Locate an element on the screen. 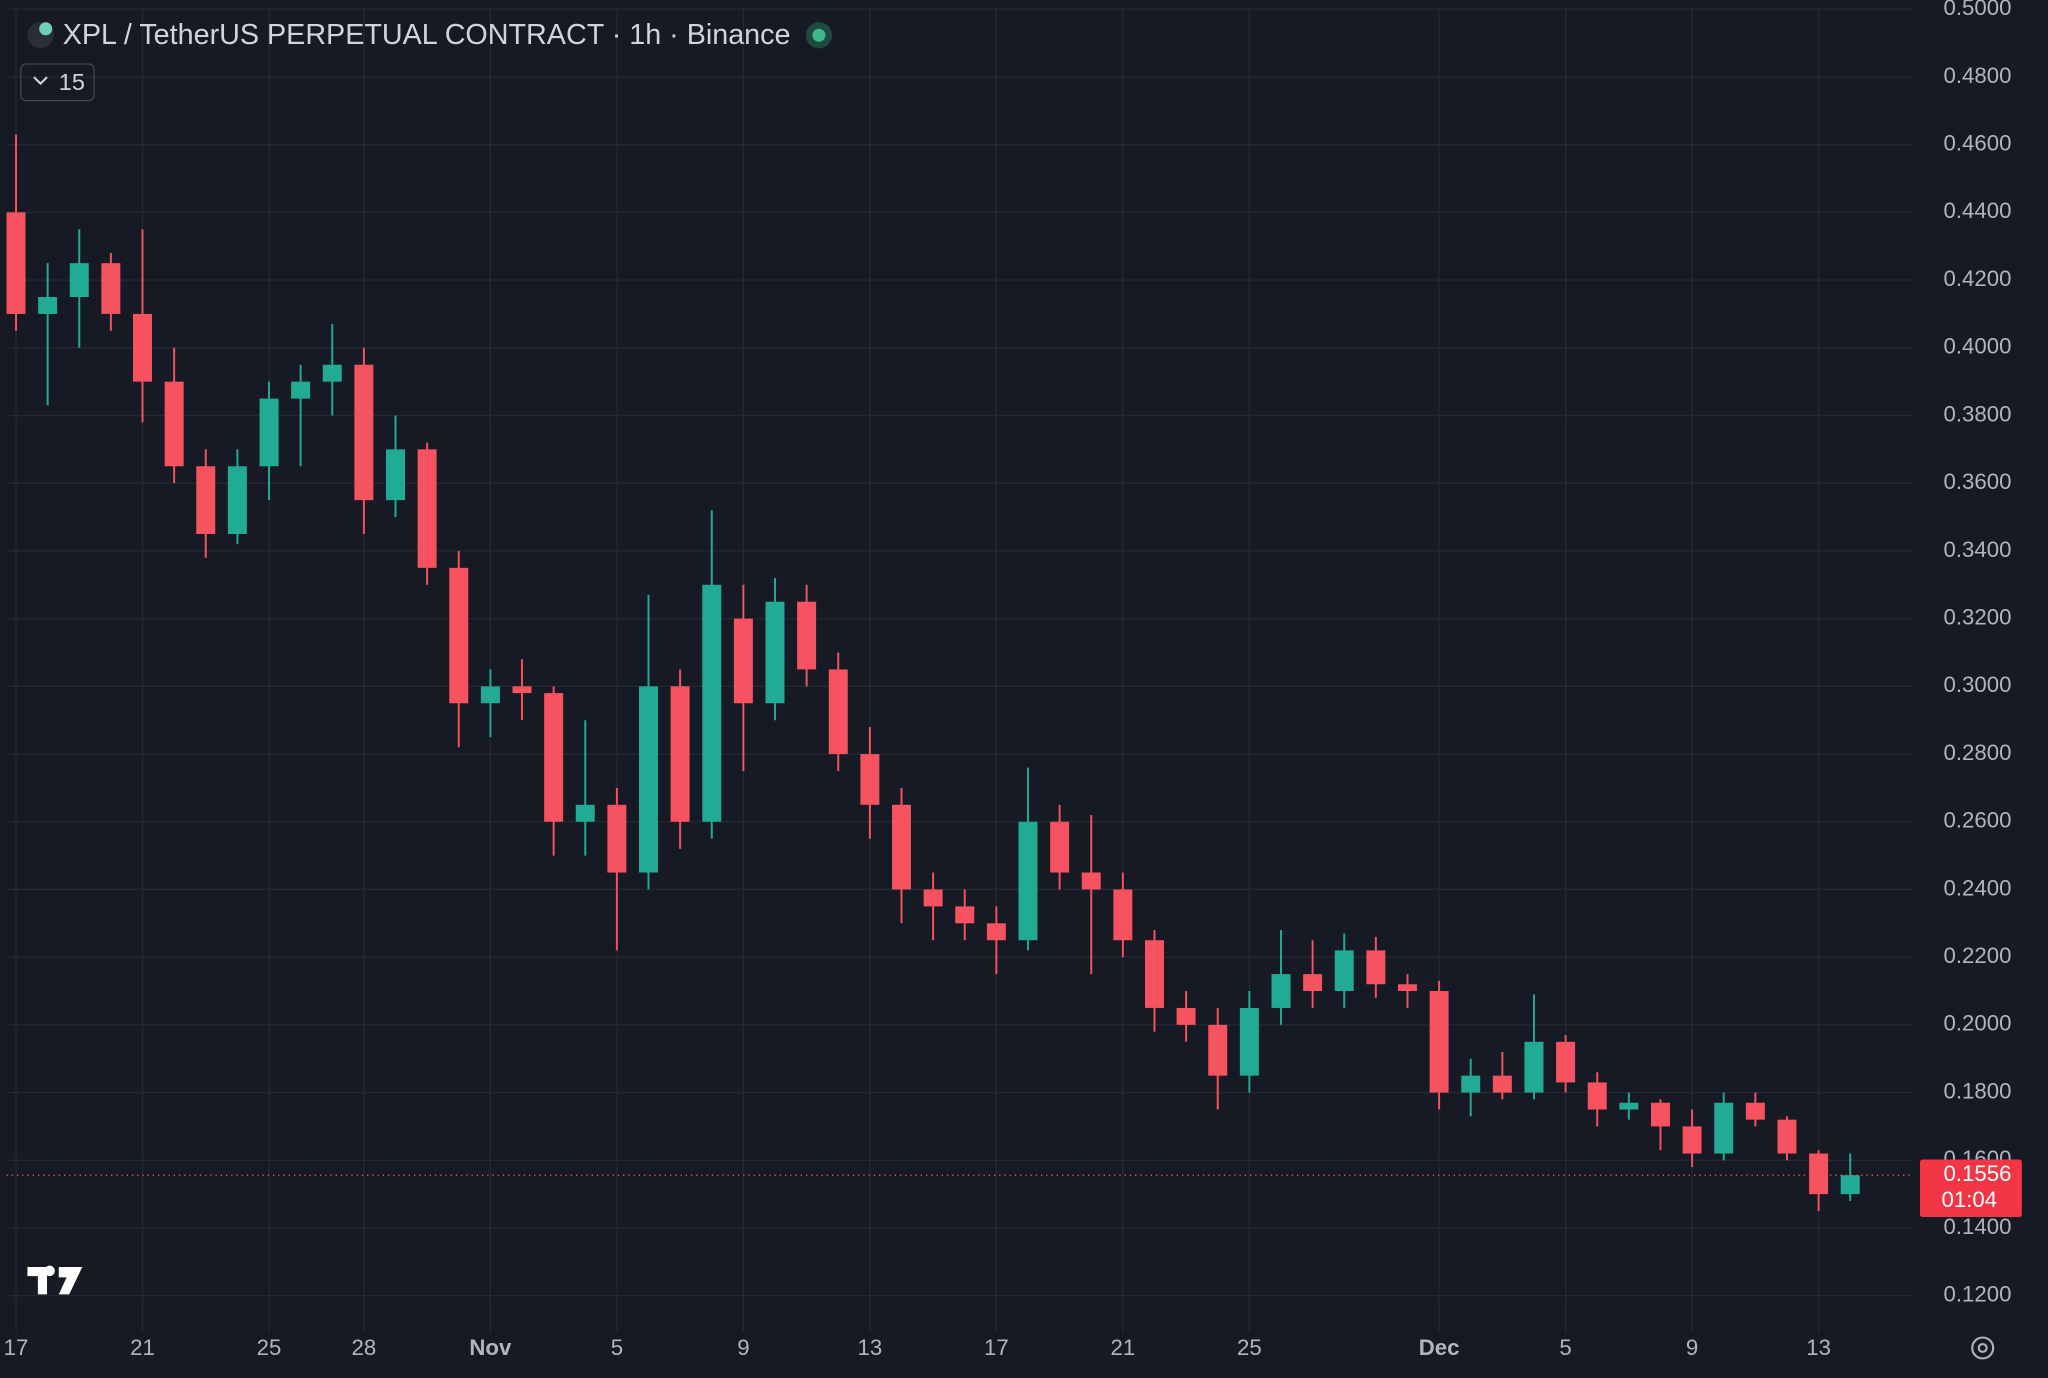 The width and height of the screenshot is (2048, 1378). y-tick-label: 0.3200 is located at coordinates (1978, 616).